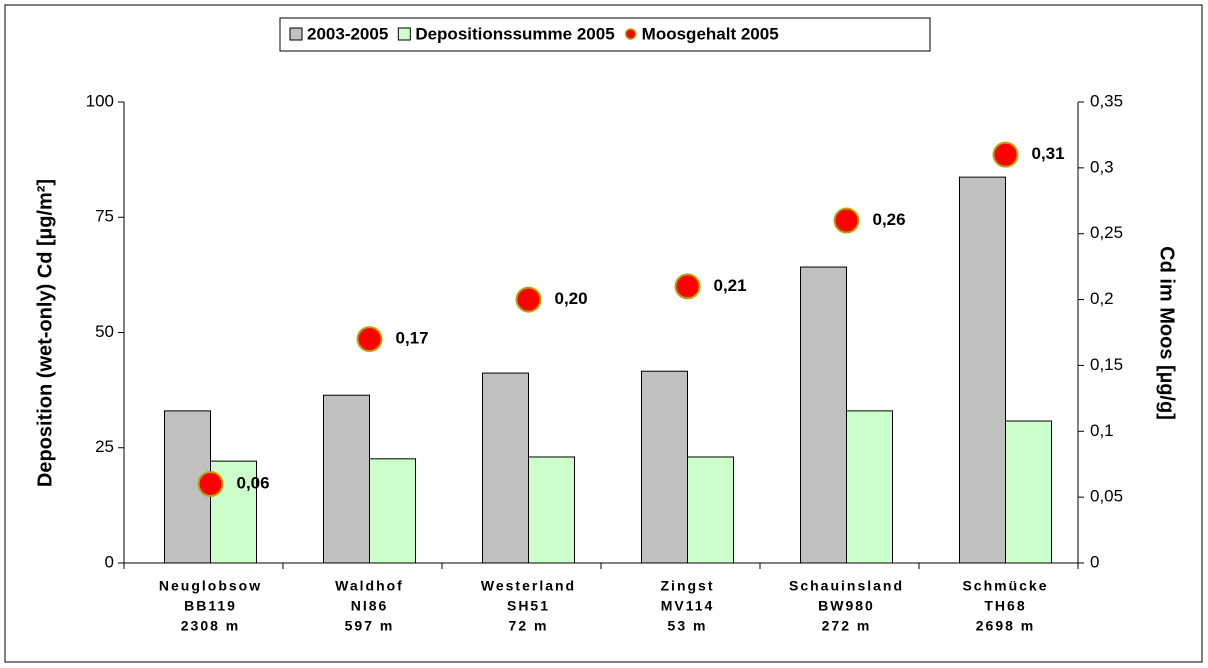 This screenshot has width=1208, height=668. Describe the element at coordinates (630, 34) in the screenshot. I see `legend-marker` at that location.